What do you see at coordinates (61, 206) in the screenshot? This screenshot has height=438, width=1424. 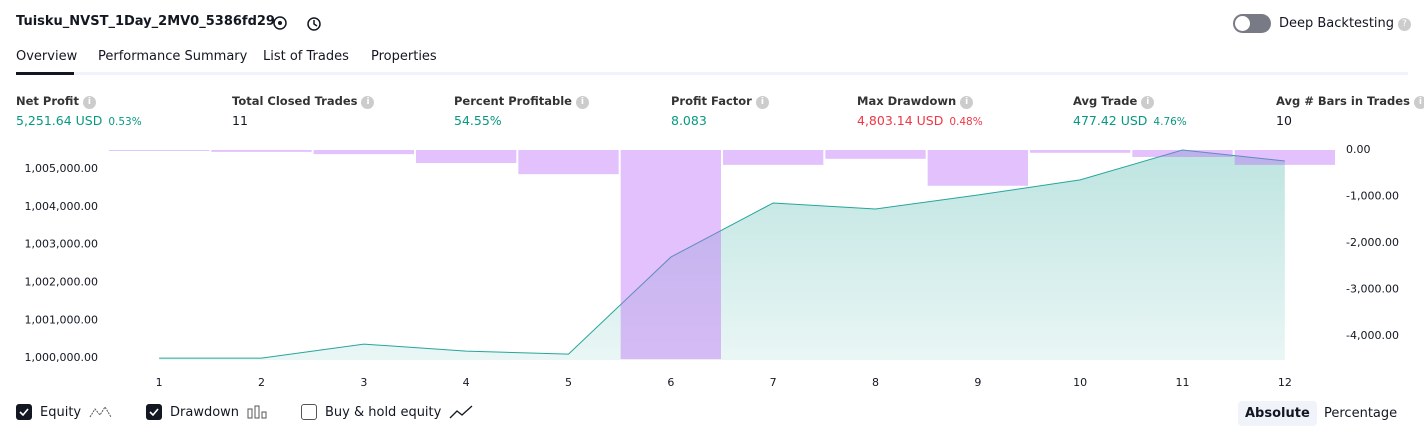 I see `y-tick-label: 1,004,000.00` at bounding box center [61, 206].